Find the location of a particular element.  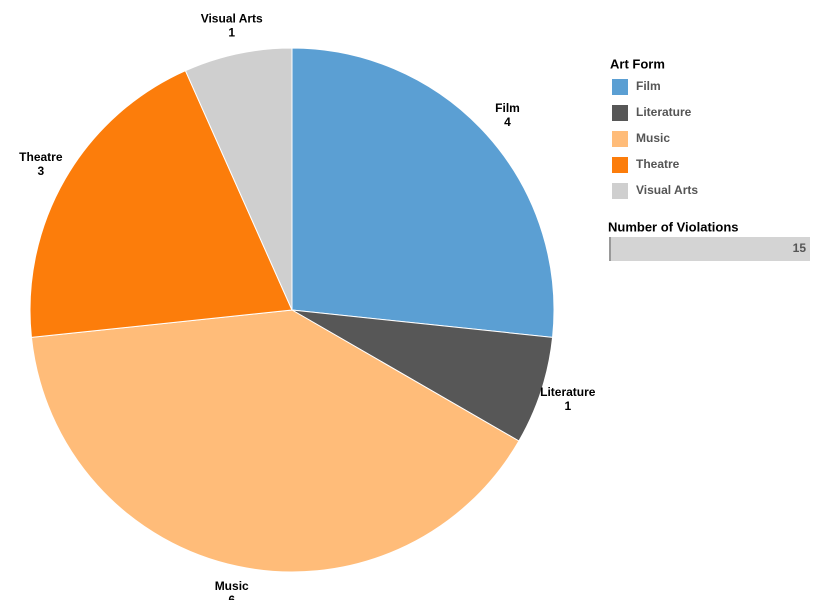

slice-label: Theatre is located at coordinates (41, 157).